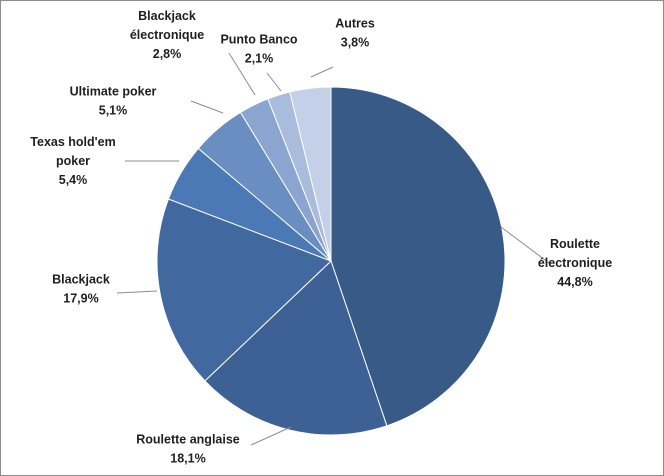 The width and height of the screenshot is (664, 476). I want to click on slice-name-label: Roulette anglaise, so click(188, 440).